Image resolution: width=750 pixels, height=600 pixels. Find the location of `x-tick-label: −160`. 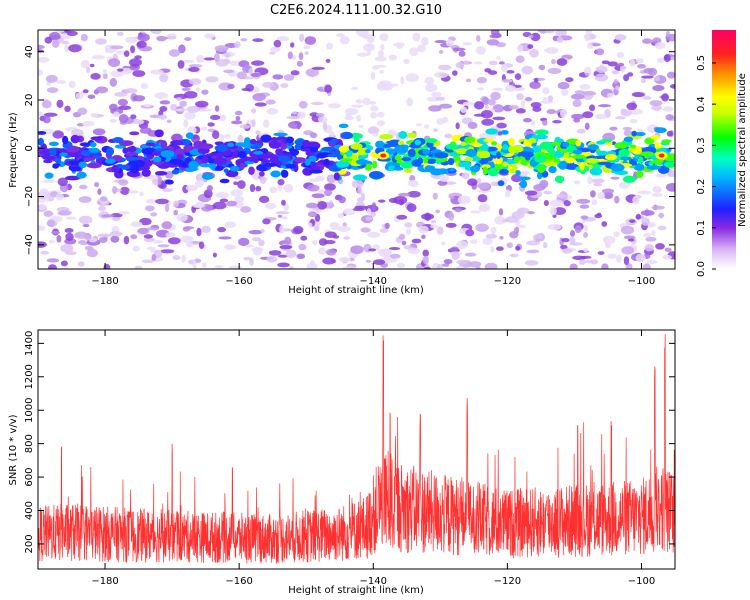

x-tick-label: −160 is located at coordinates (238, 281).